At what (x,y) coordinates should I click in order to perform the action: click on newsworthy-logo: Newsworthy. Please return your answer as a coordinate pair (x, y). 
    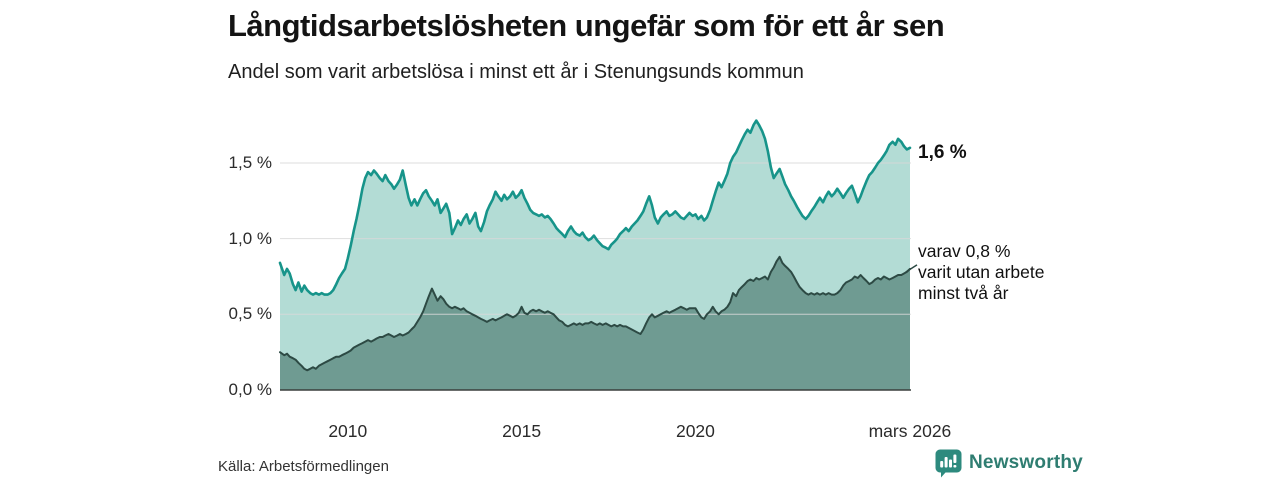
    Looking at the image, I should click on (1009, 463).